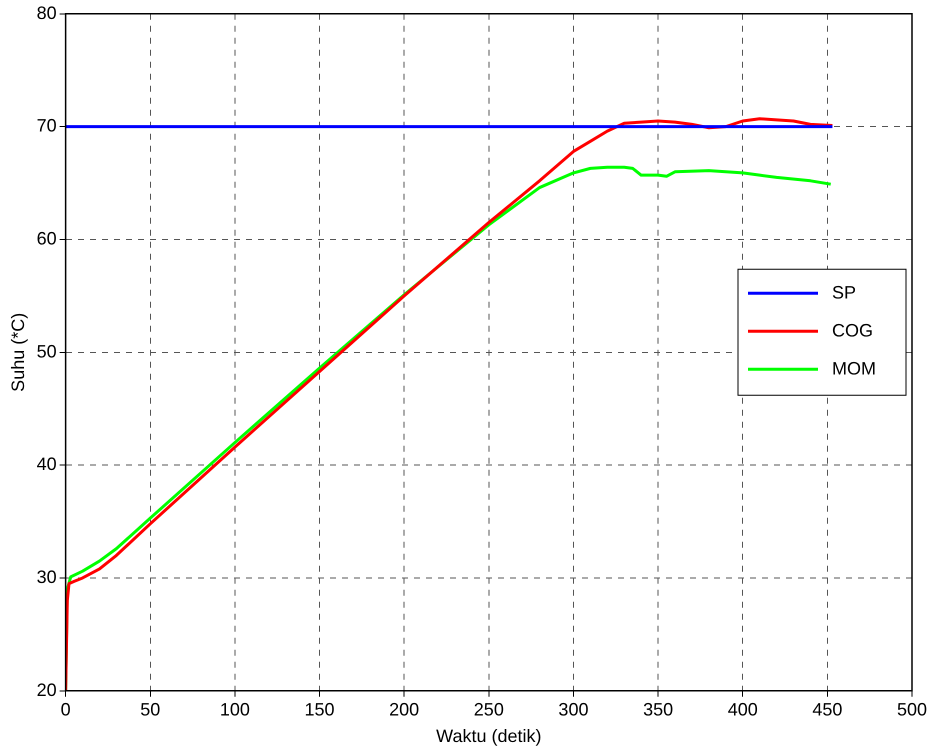  Describe the element at coordinates (46, 126) in the screenshot. I see `y-tick-label: 70` at that location.